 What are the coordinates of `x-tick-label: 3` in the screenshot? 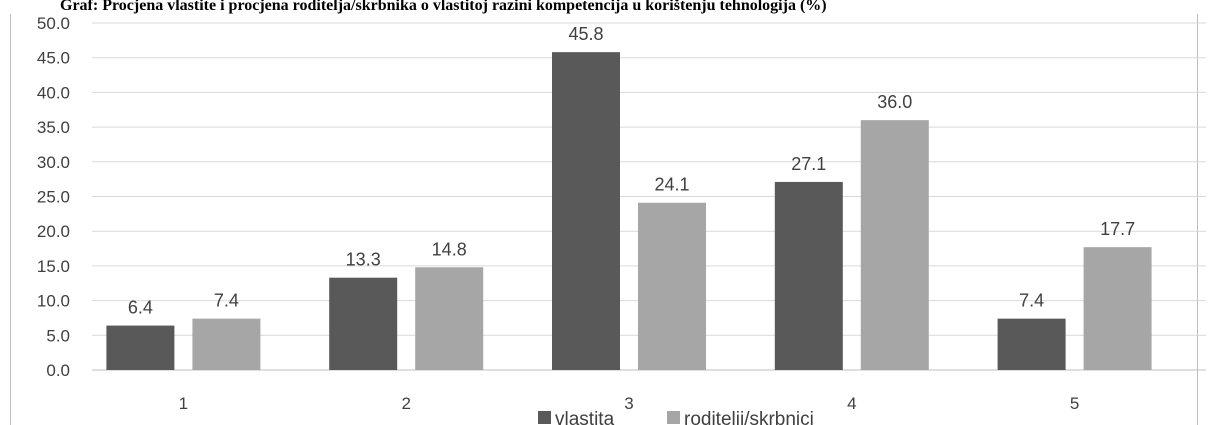 It's located at (628, 403).